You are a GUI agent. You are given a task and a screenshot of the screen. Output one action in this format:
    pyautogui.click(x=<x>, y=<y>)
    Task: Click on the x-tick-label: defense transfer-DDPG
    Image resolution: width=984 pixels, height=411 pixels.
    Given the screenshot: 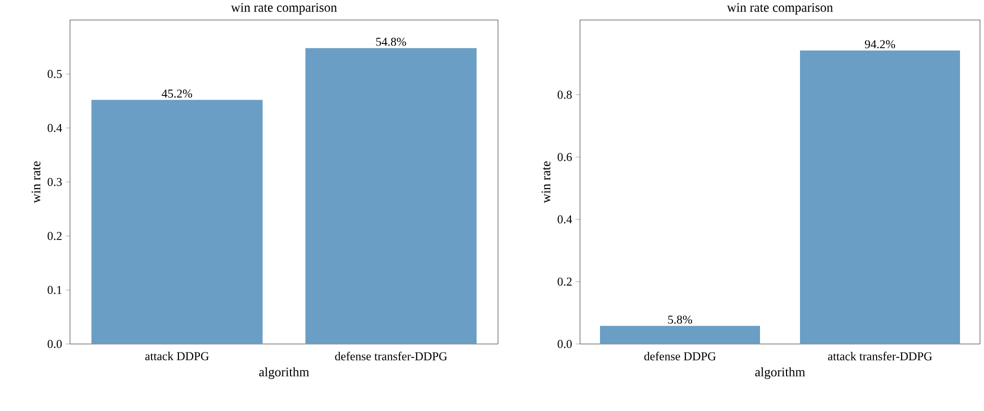 What is the action you would take?
    pyautogui.click(x=391, y=356)
    